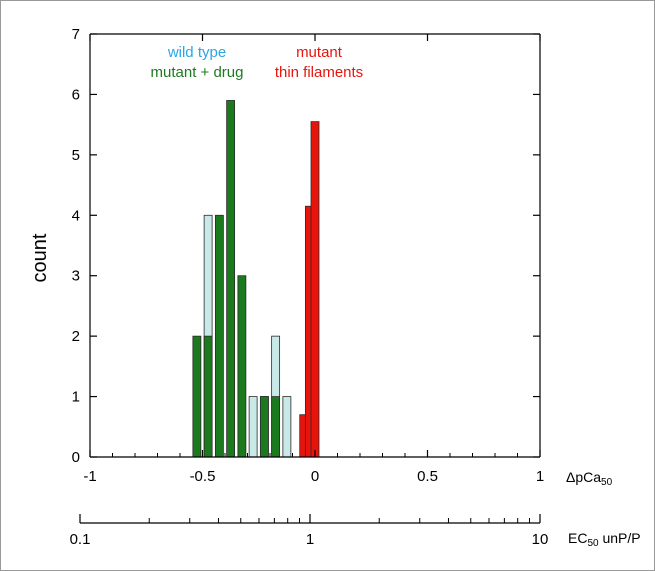  Describe the element at coordinates (319, 72) in the screenshot. I see `legend-mutant-line2: thin filaments` at that location.